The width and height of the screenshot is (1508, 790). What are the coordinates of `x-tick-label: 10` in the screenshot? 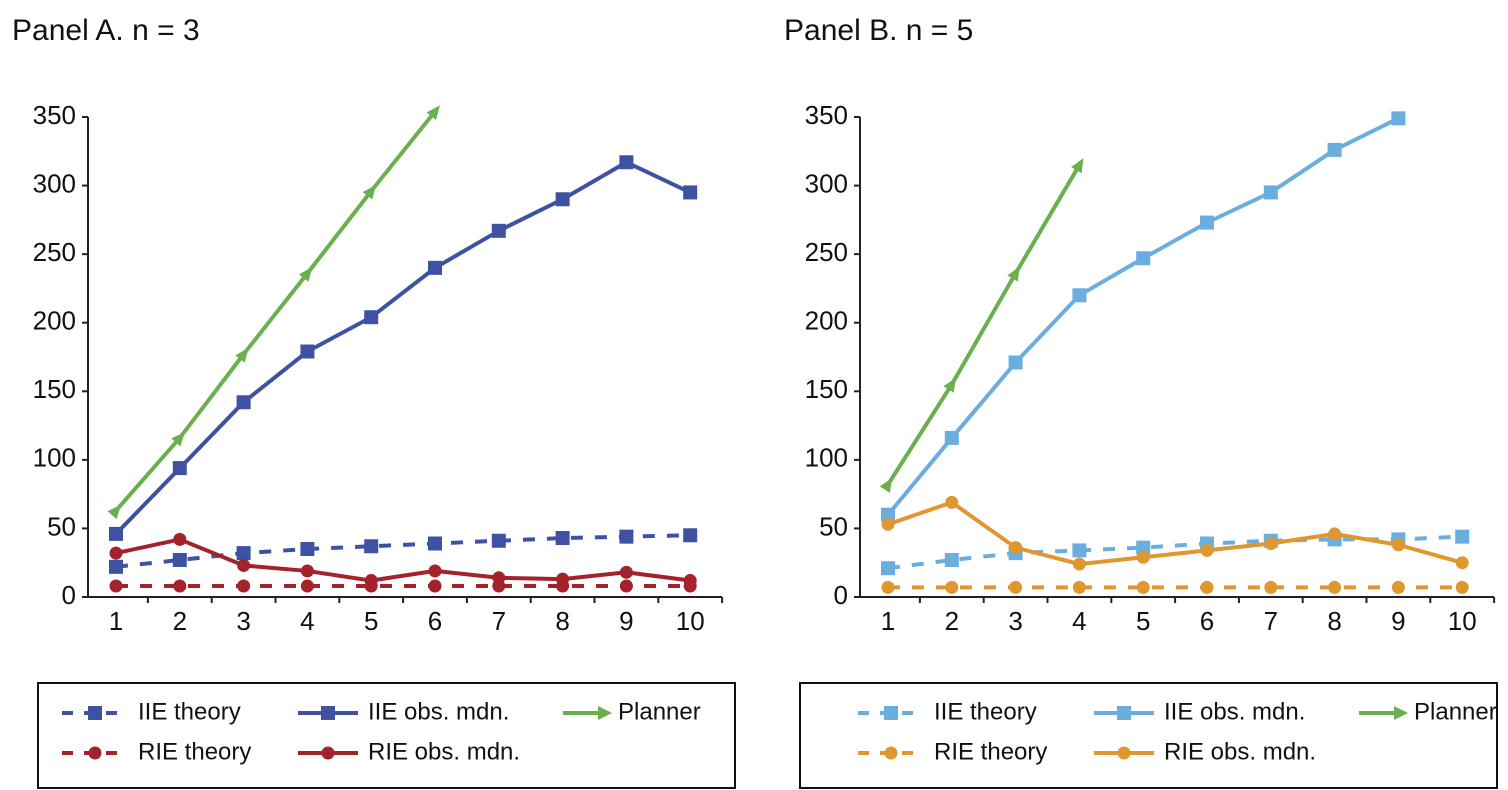 It's located at (690, 621).